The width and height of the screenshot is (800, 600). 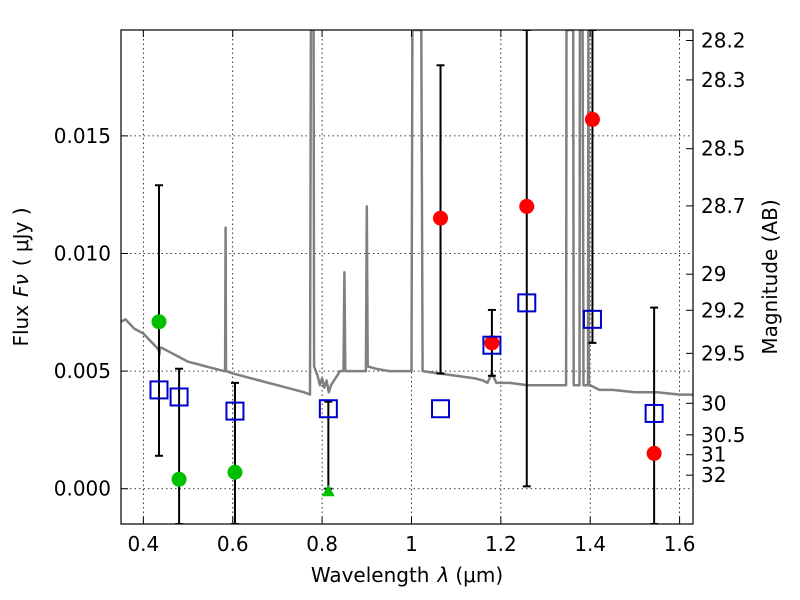 What do you see at coordinates (680, 544) in the screenshot?
I see `x-tick-label: 1.6` at bounding box center [680, 544].